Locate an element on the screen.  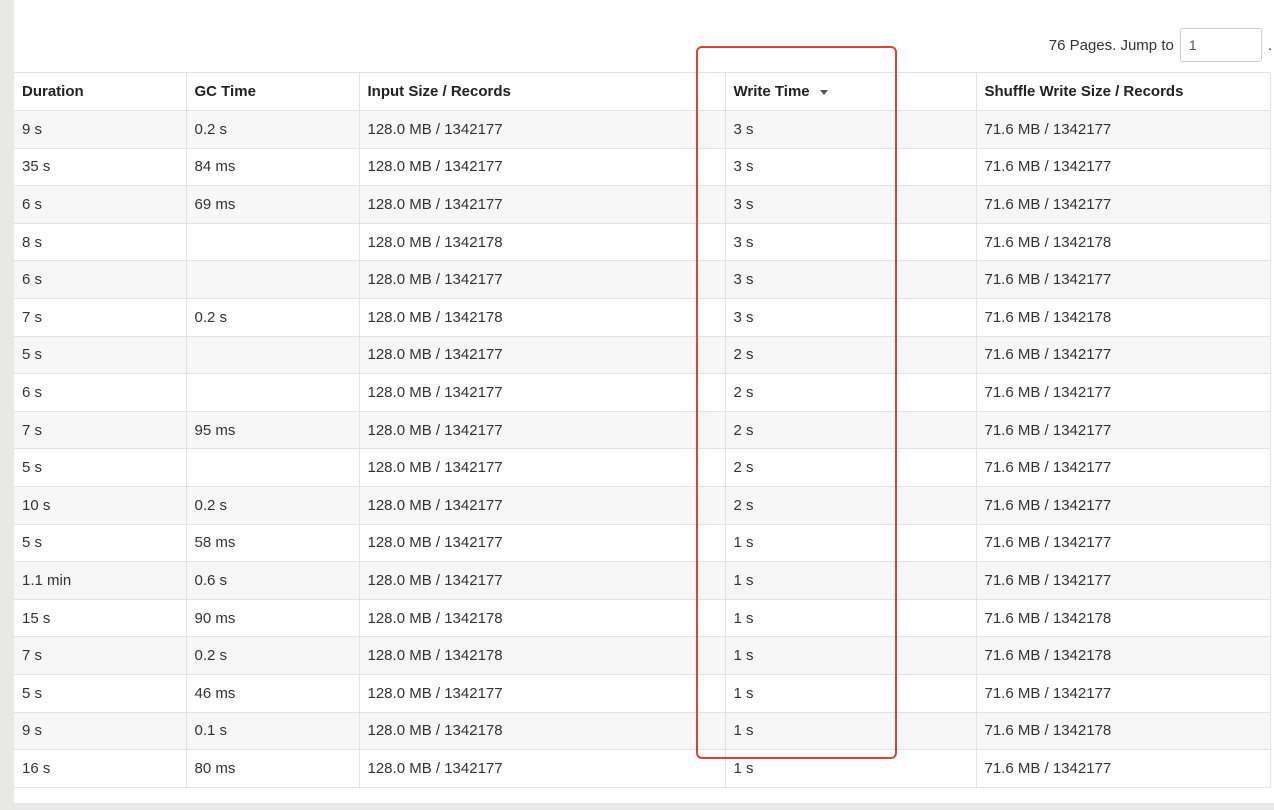
cell-duration: 10 s is located at coordinates (100, 505).